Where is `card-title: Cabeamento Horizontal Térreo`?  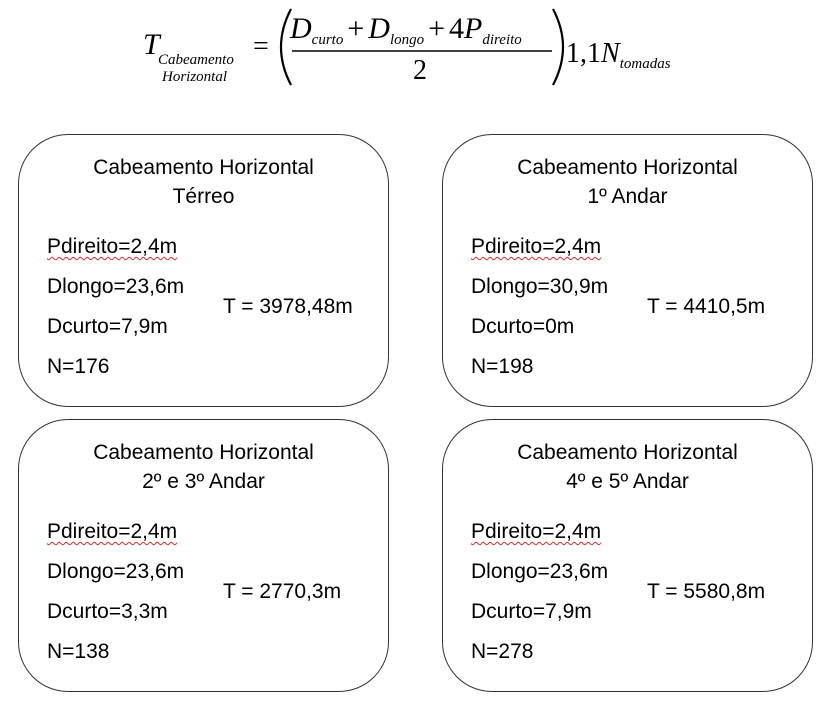
card-title: Cabeamento Horizontal Térreo is located at coordinates (203, 182).